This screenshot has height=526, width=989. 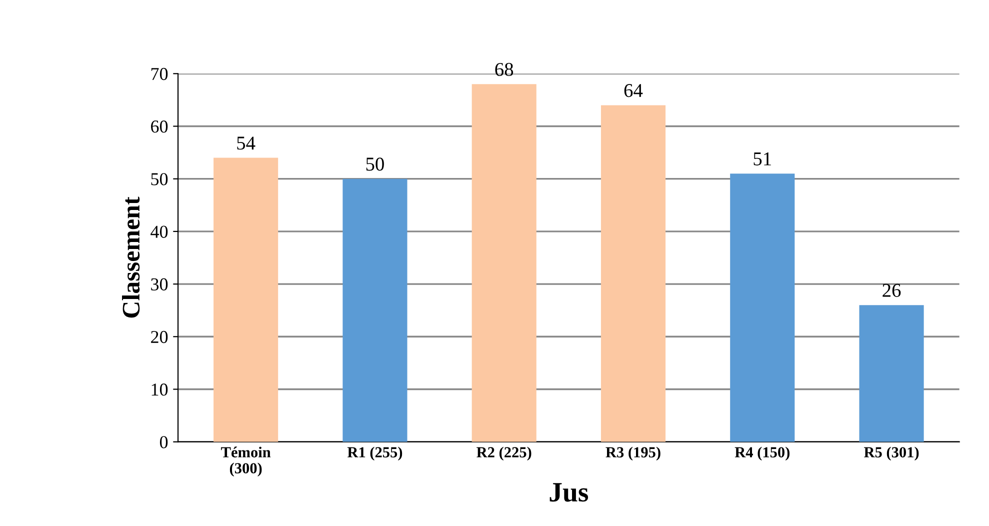 I want to click on x-tick-label: R4 (150), so click(x=762, y=453).